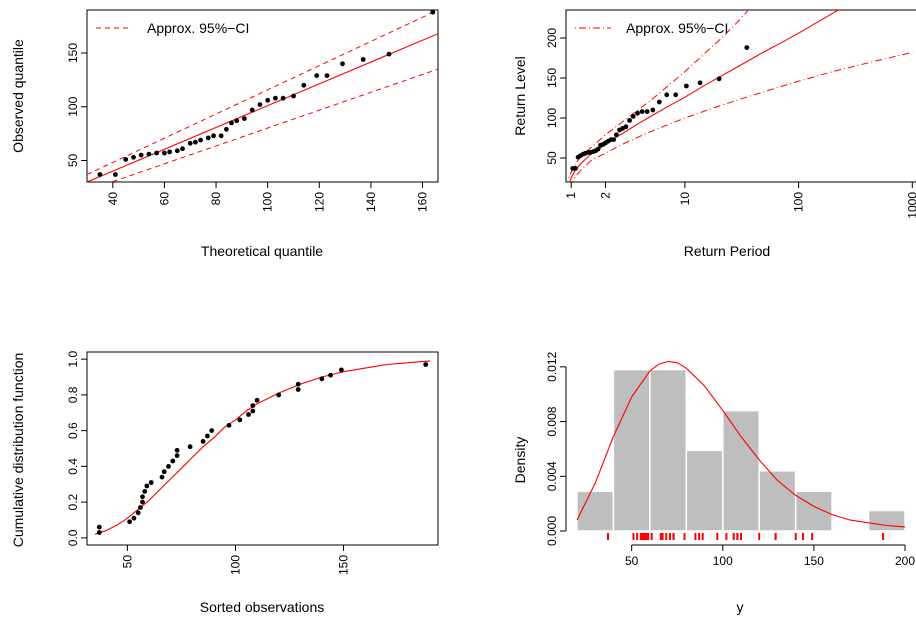  What do you see at coordinates (741, 444) in the screenshot?
I see `density-curve-line` at bounding box center [741, 444].